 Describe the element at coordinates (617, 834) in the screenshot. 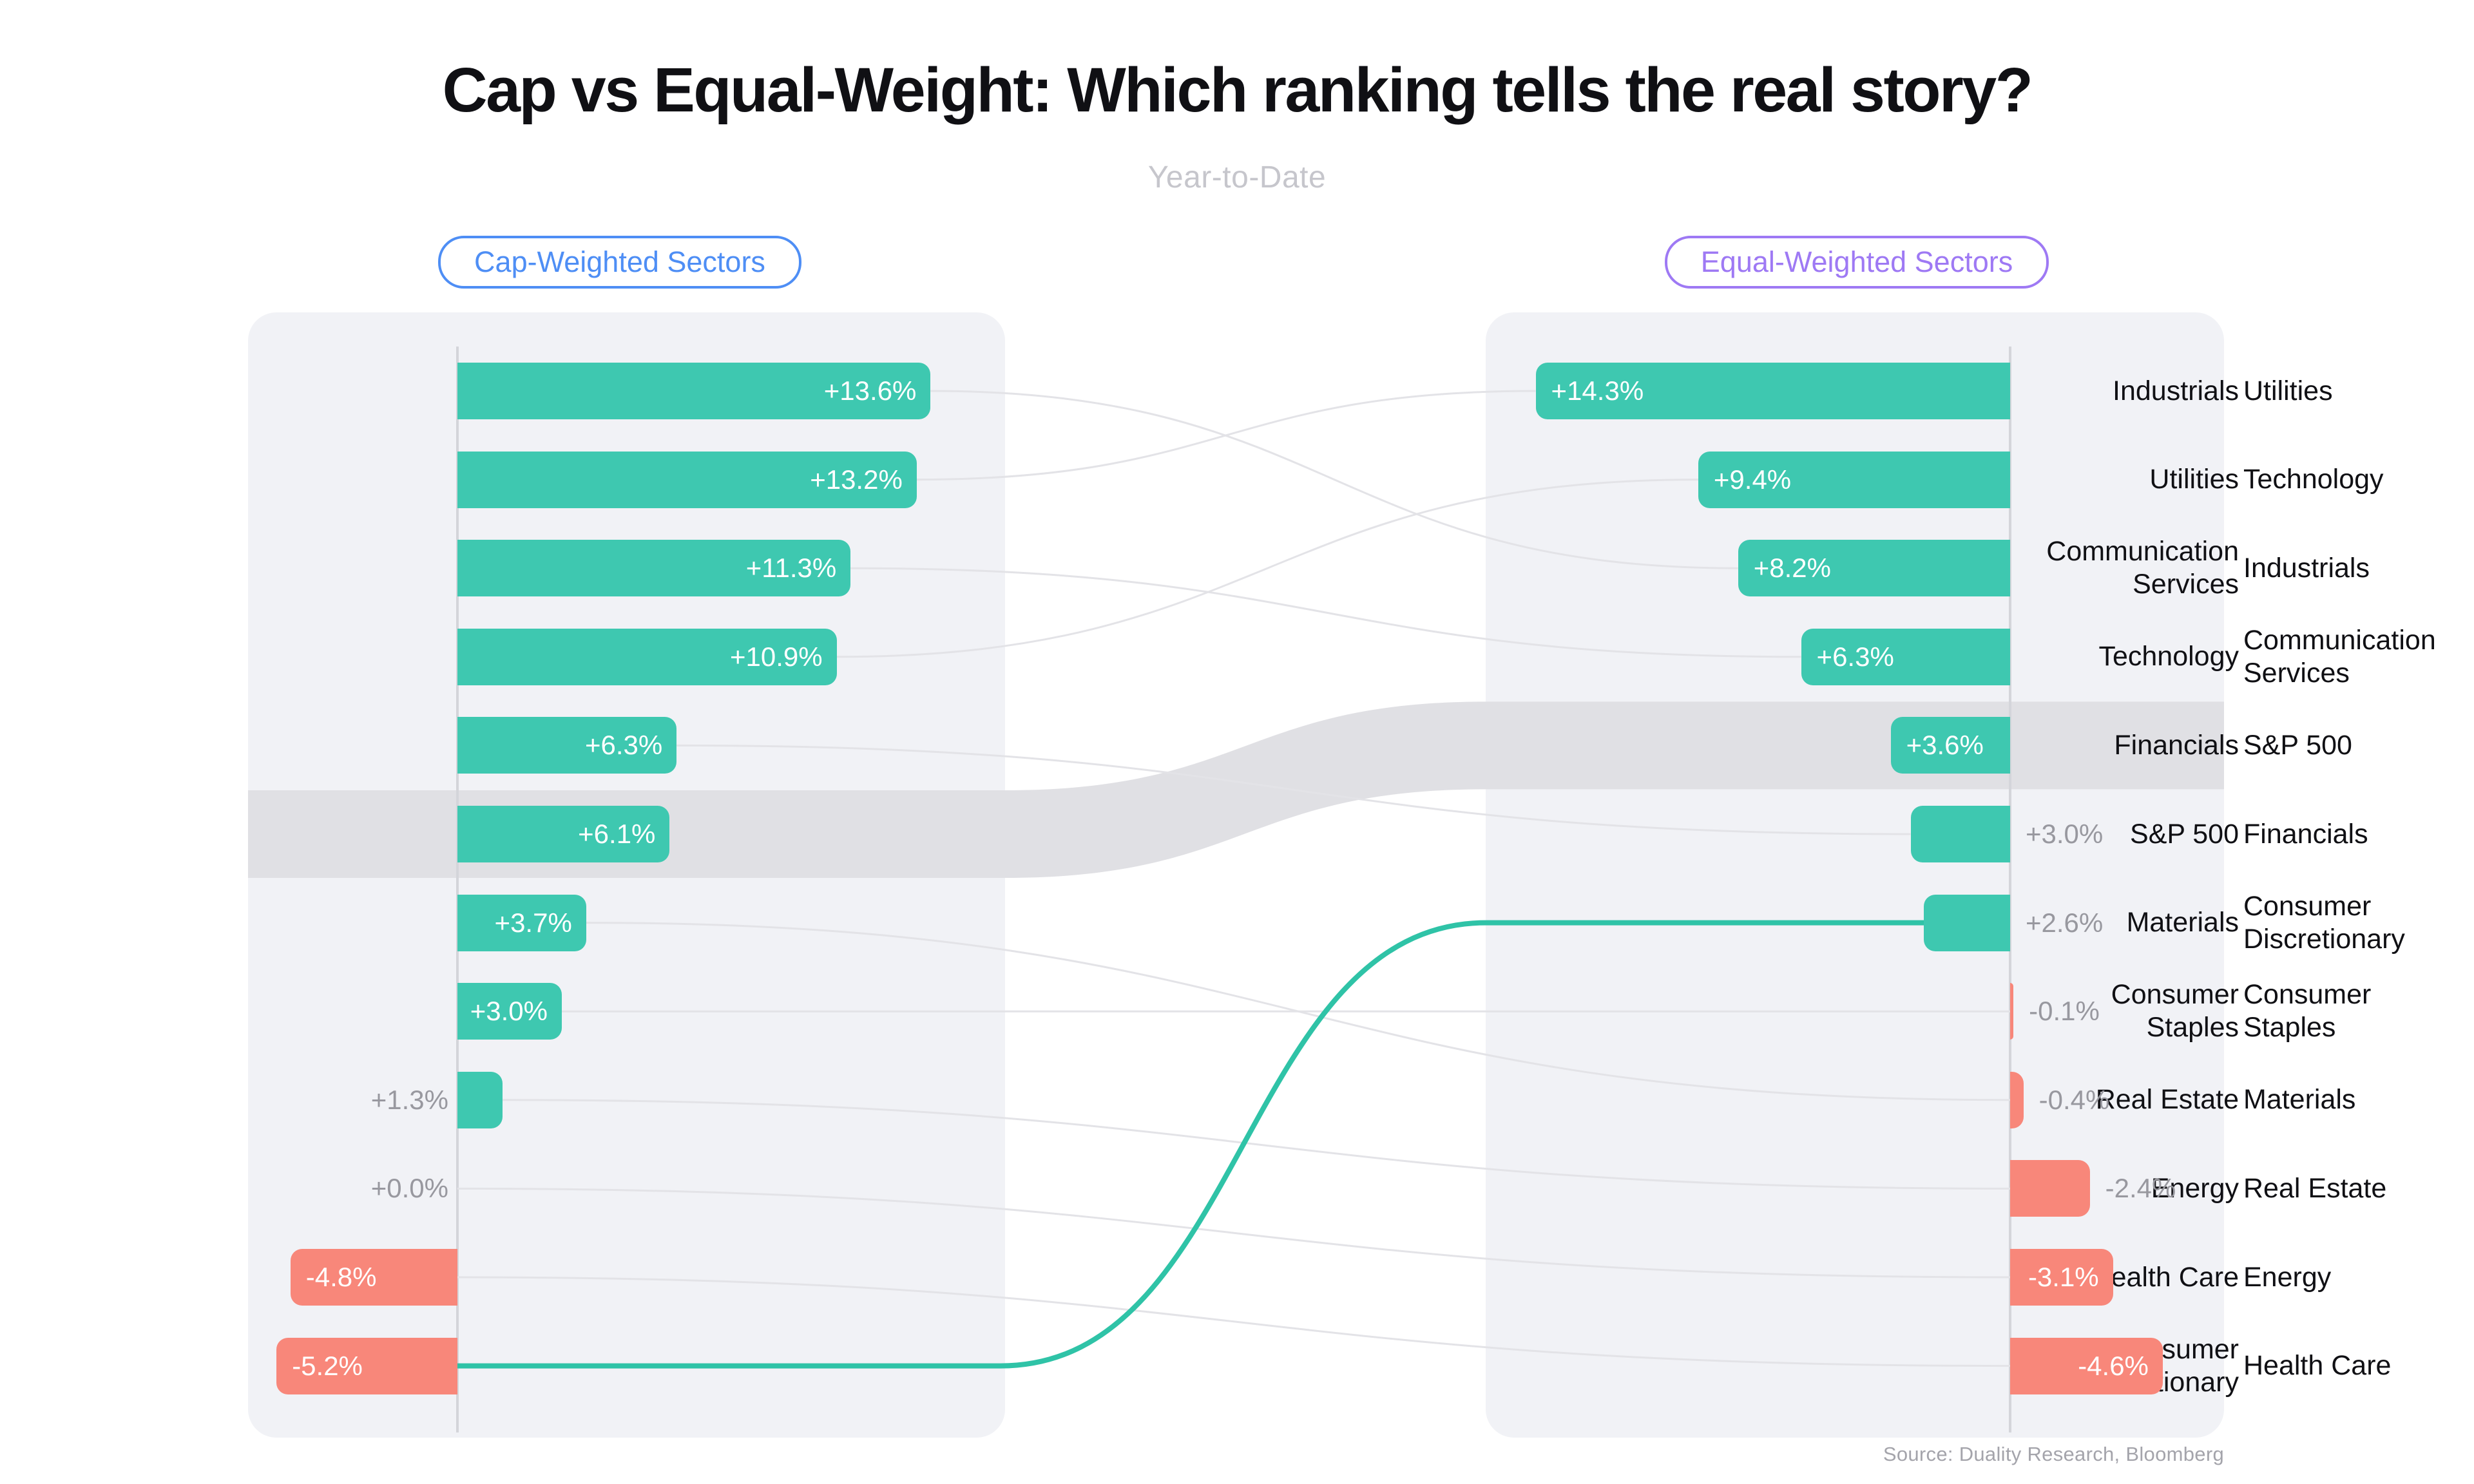

I see `value-label-left-s-p-500: +6.1%` at that location.